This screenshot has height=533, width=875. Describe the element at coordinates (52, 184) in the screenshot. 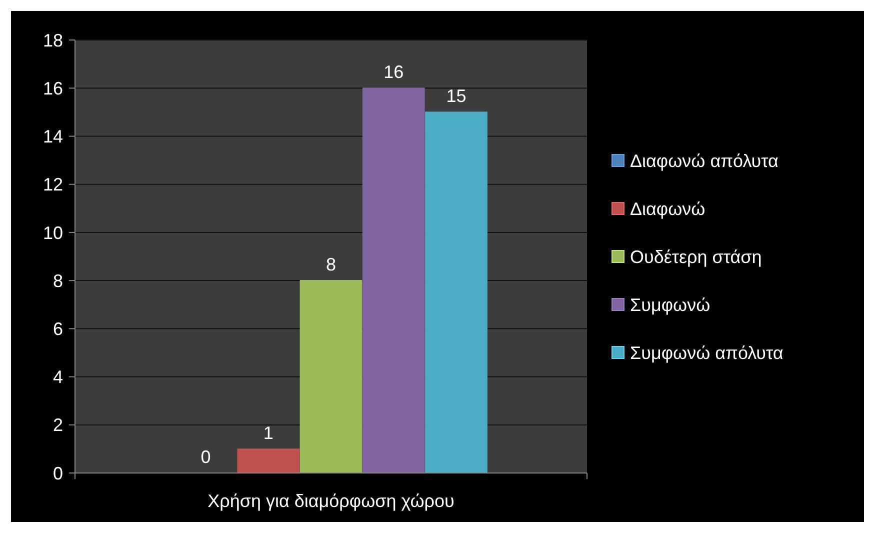

I see `y-tick-label: 12` at that location.